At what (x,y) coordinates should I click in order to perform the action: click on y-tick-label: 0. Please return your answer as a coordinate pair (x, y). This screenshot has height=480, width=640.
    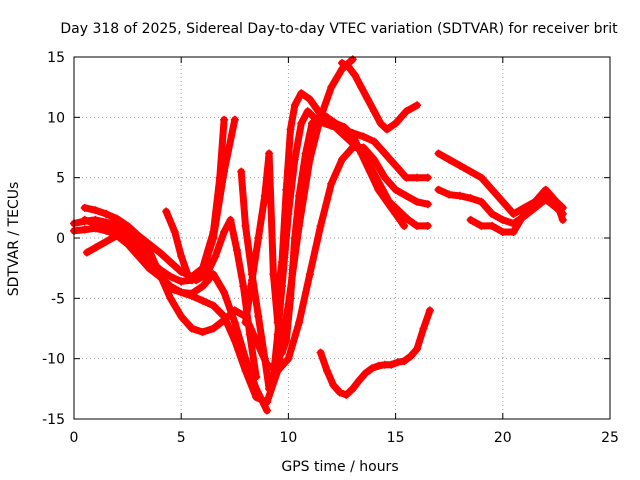
    Looking at the image, I should click on (60, 239).